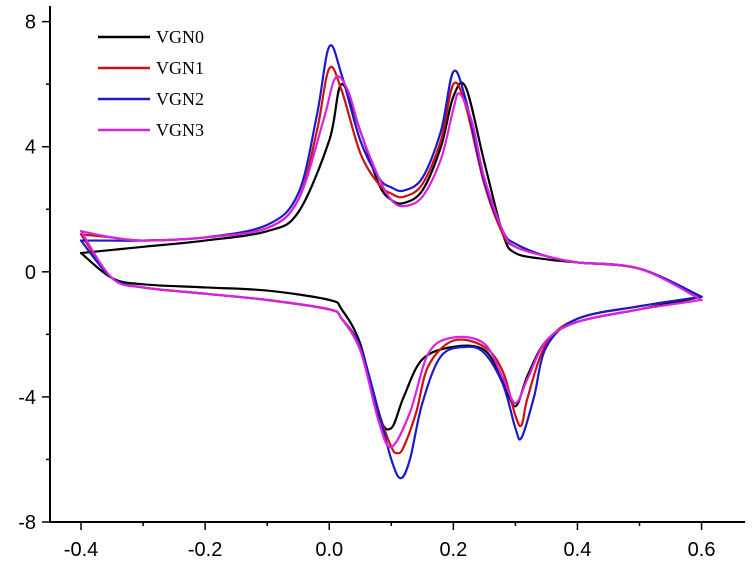  What do you see at coordinates (180, 130) in the screenshot?
I see `legend-label-vgn3: VGN3` at bounding box center [180, 130].